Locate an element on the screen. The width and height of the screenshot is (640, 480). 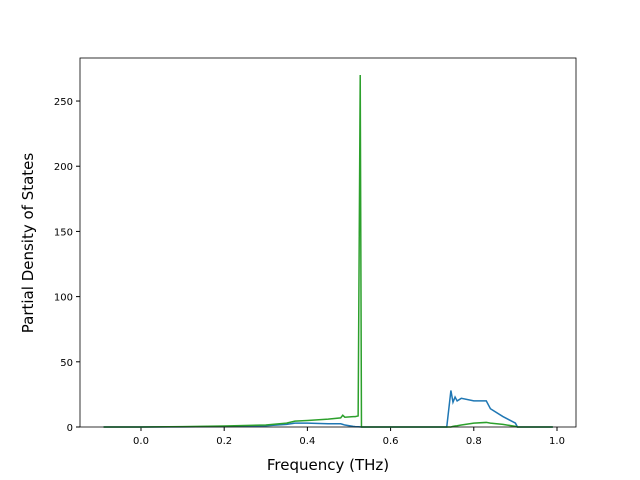
y-tick-label: 250 is located at coordinates (63, 102).